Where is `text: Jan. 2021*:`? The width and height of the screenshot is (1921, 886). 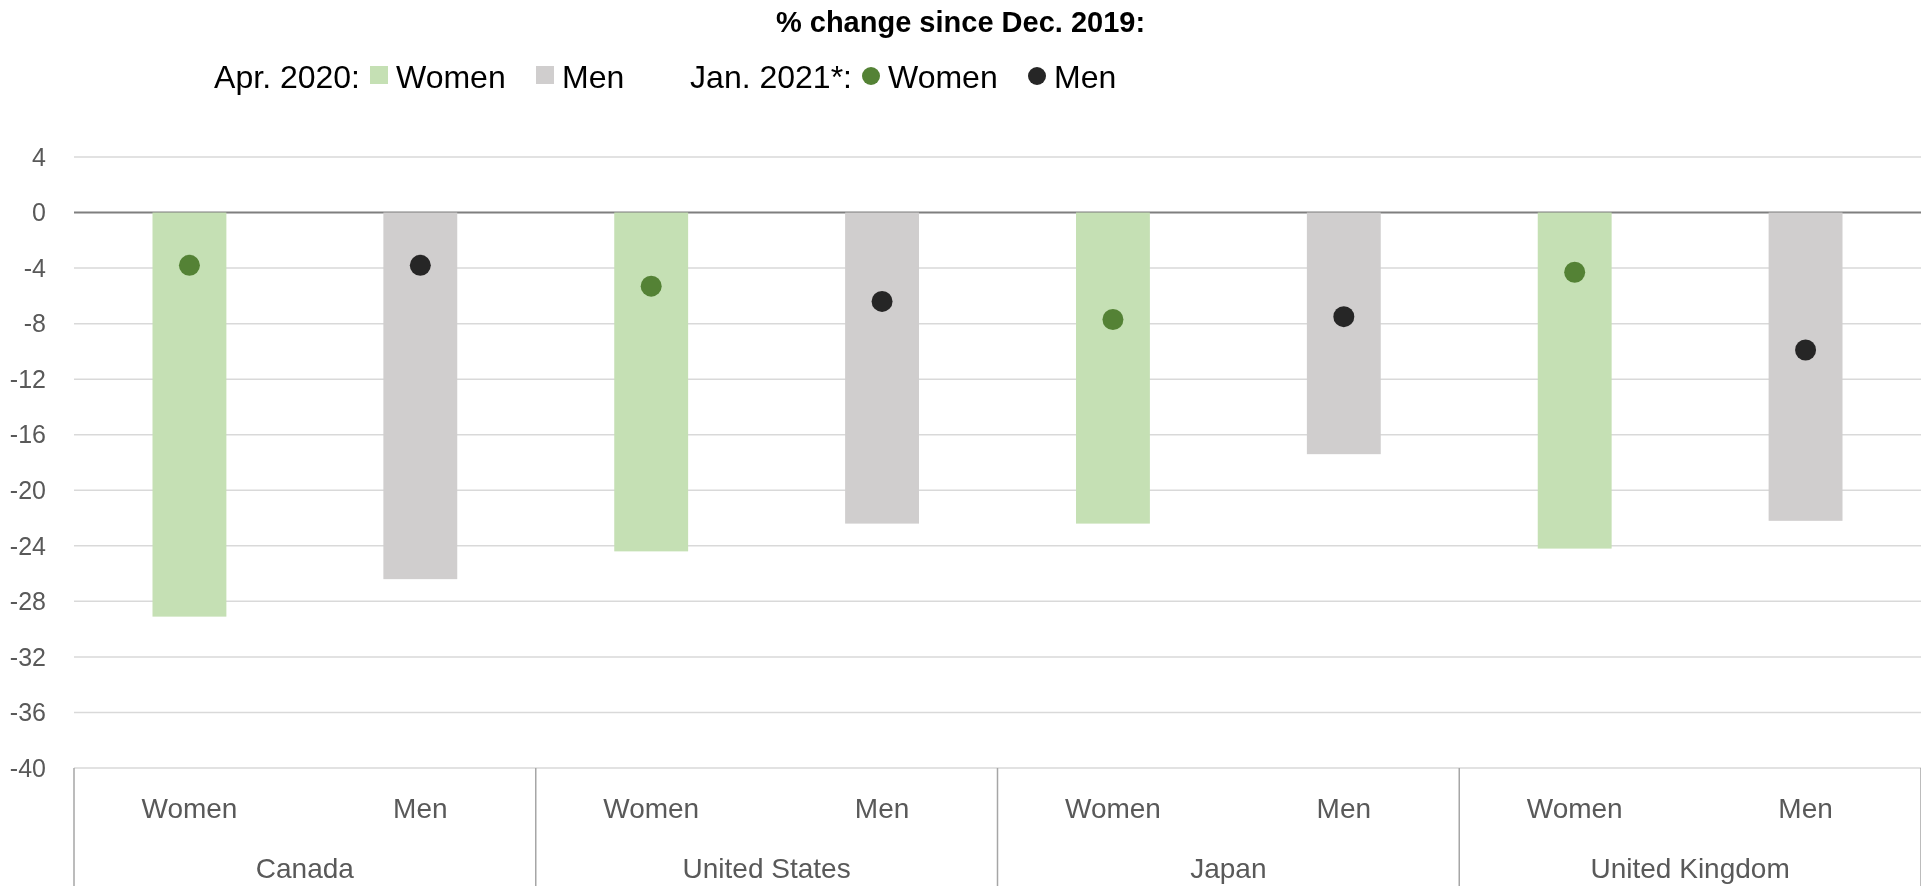
text: Jan. 2021*: is located at coordinates (771, 77).